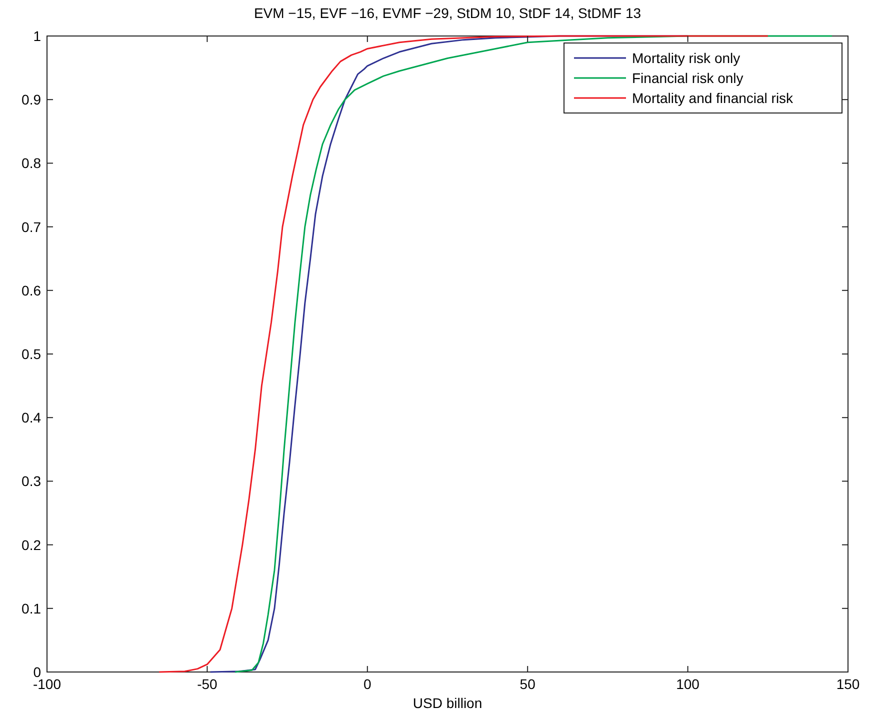  Describe the element at coordinates (32, 354) in the screenshot. I see `y-tick-label: 0.5` at that location.